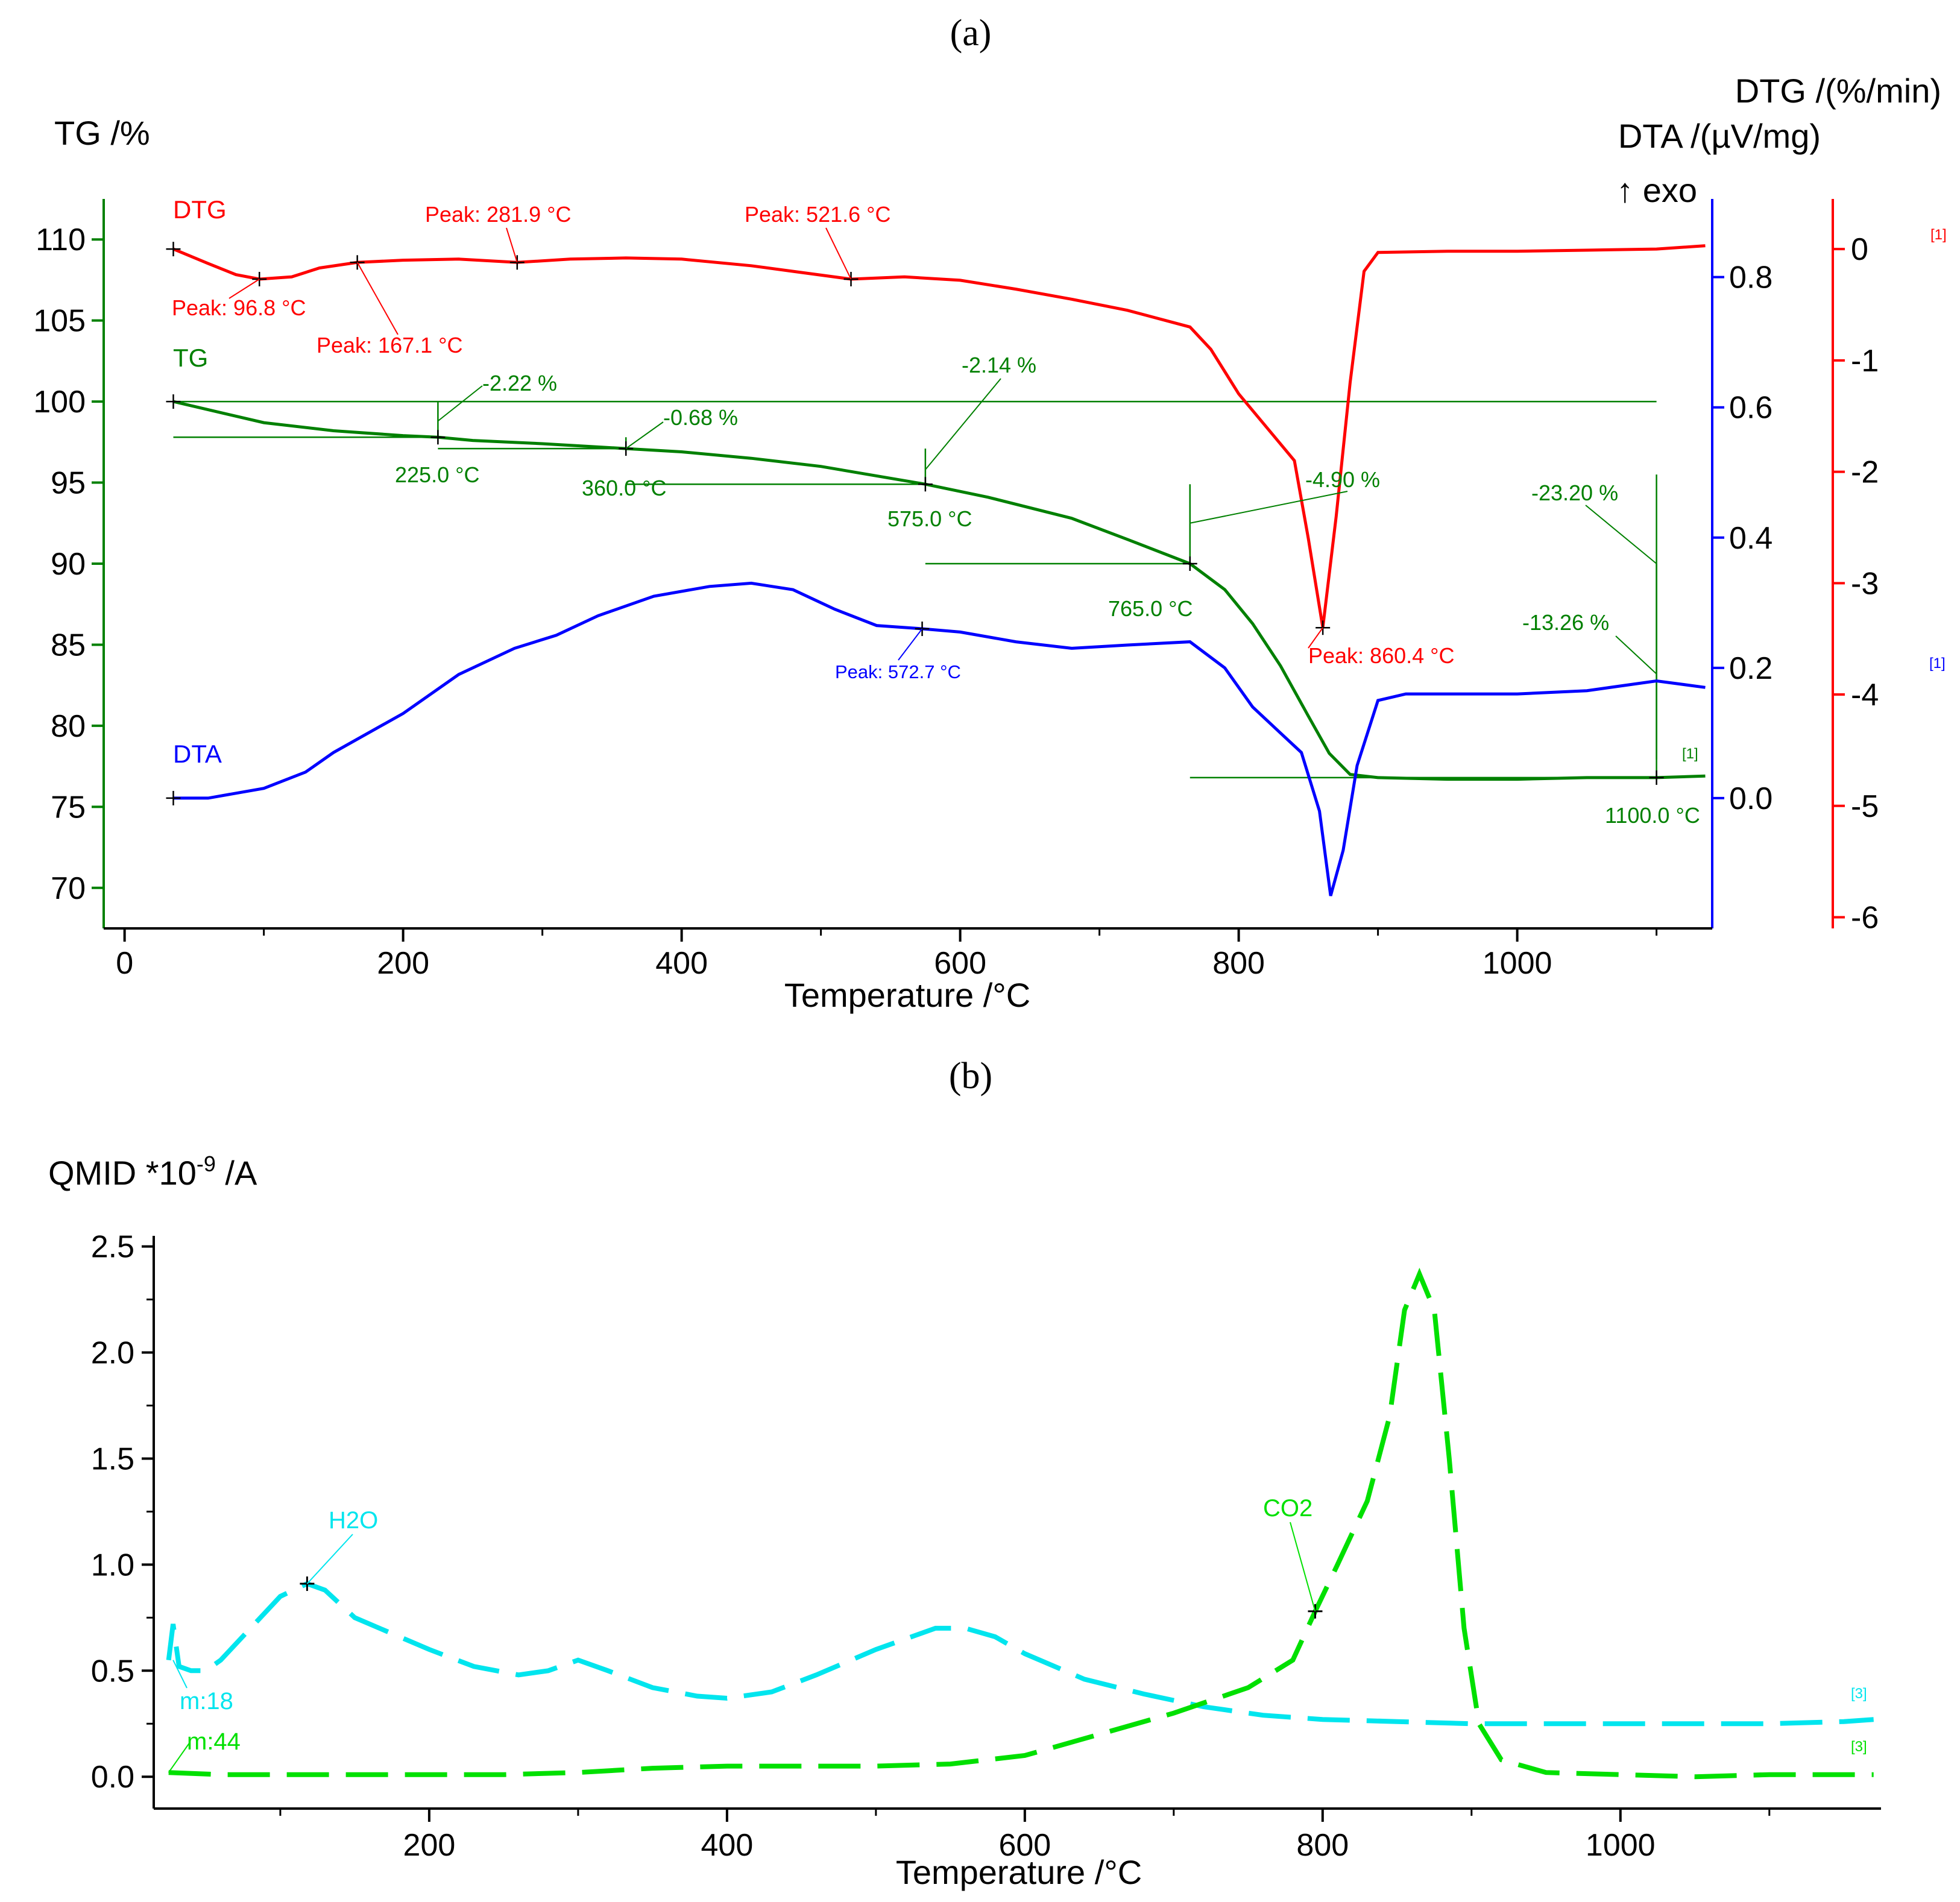 Image resolution: width=1960 pixels, height=1902 pixels. Describe the element at coordinates (1316, 638) in the screenshot. I see `dtg-peak-860-leader` at that location.